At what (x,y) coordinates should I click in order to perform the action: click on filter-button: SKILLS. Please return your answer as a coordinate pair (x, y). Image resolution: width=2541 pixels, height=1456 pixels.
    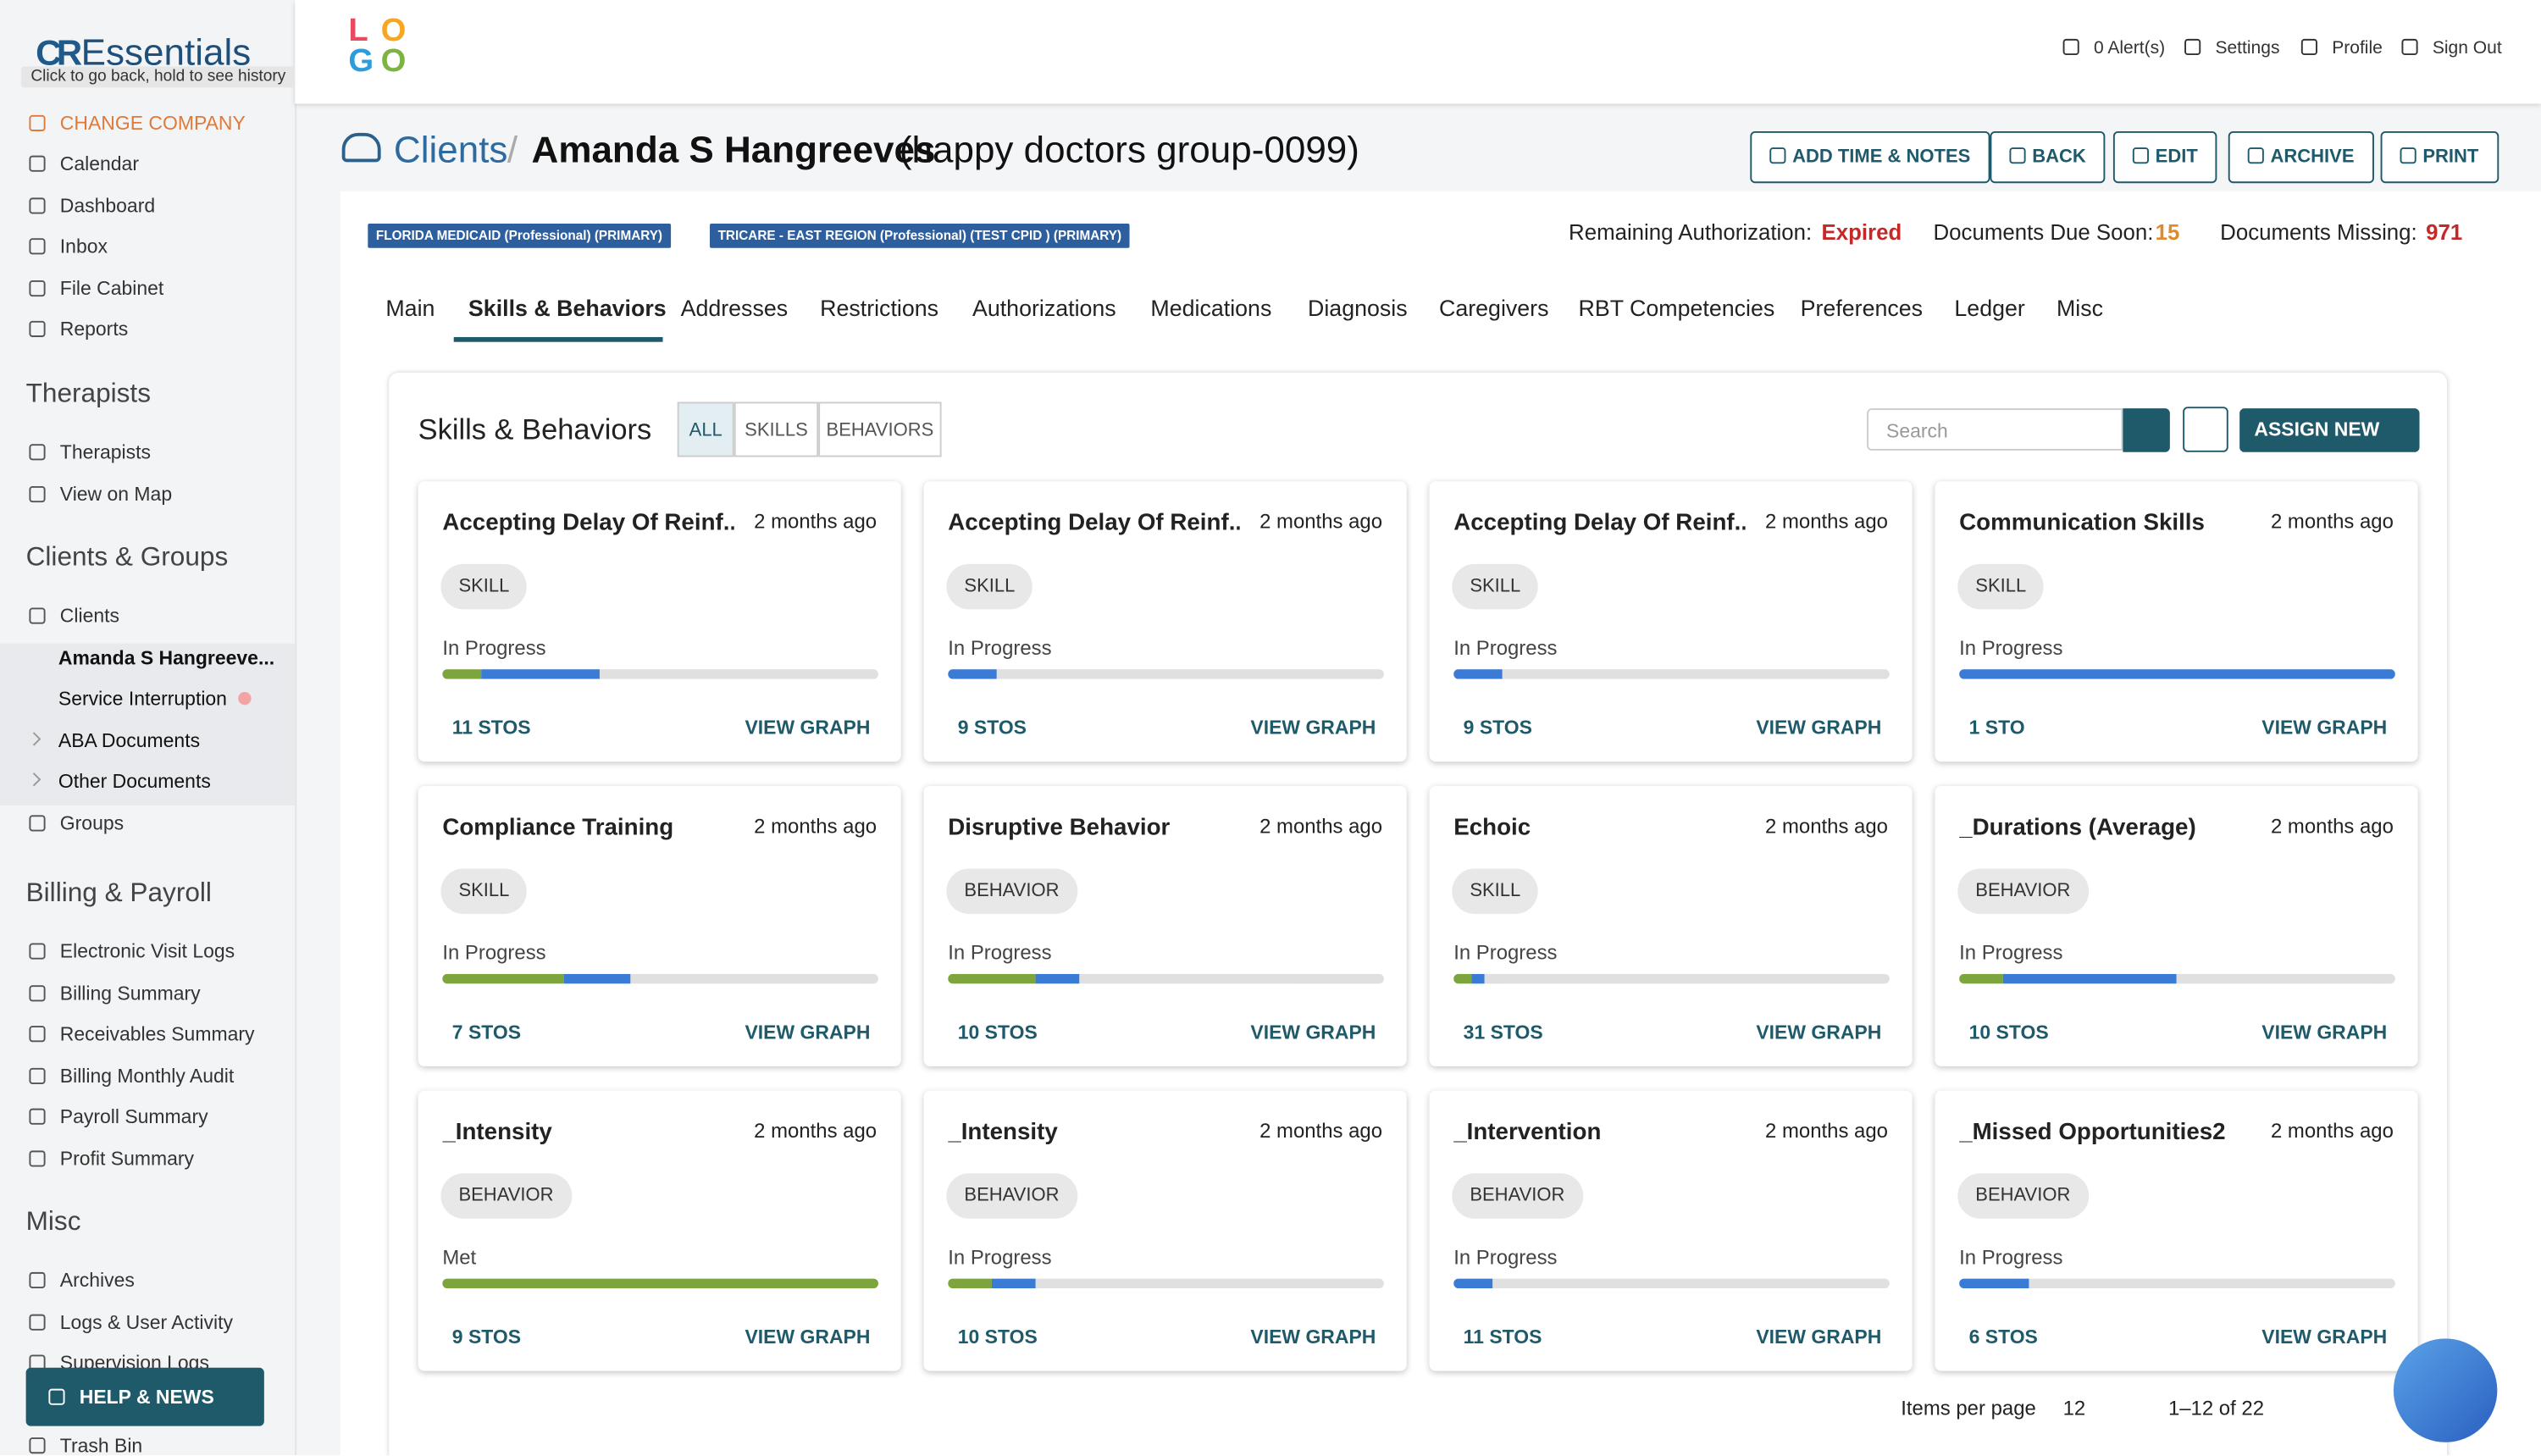
    Looking at the image, I should click on (776, 429).